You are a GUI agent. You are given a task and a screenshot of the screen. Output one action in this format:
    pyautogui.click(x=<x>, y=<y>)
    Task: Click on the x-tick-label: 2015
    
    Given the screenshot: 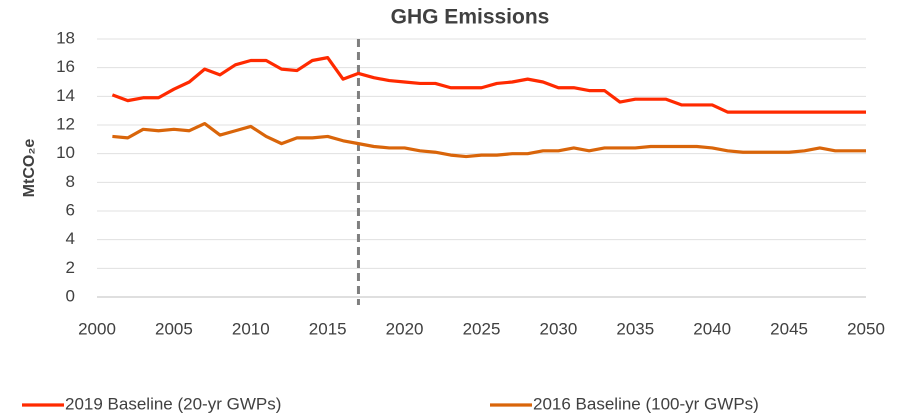 What is the action you would take?
    pyautogui.click(x=328, y=328)
    